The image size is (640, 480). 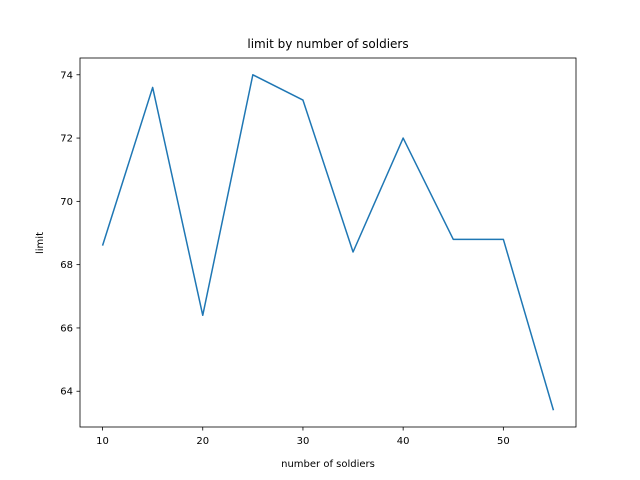 What do you see at coordinates (66, 139) in the screenshot?
I see `y-tick-label: 72` at bounding box center [66, 139].